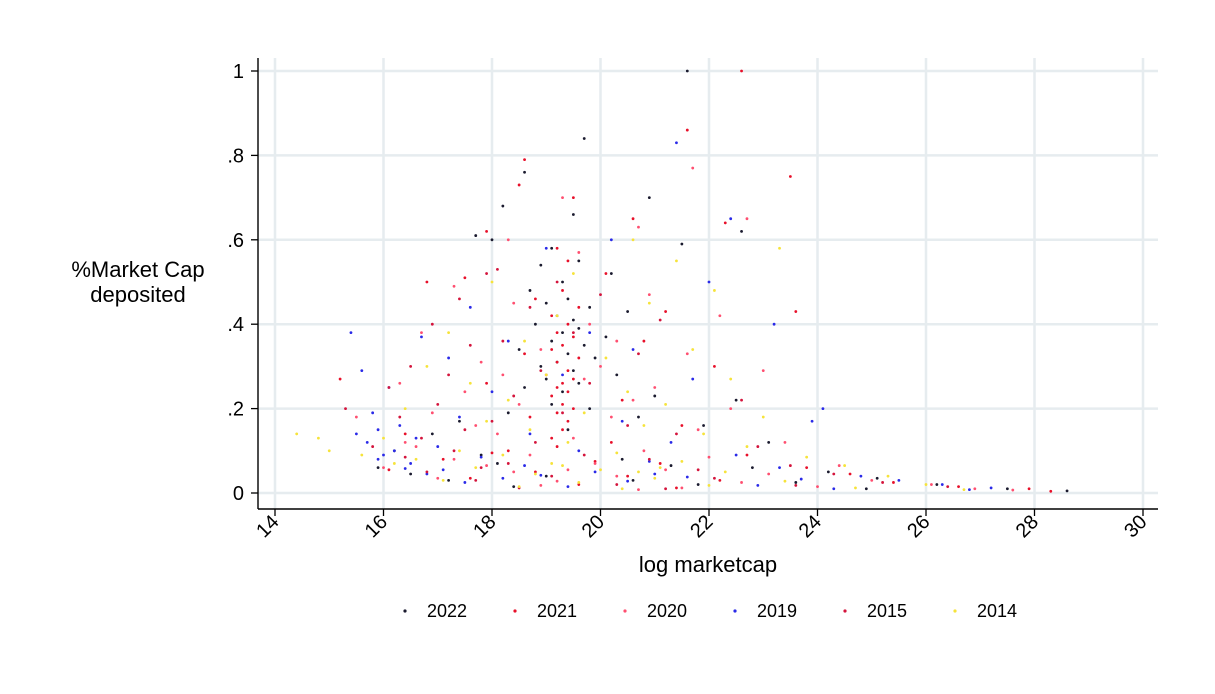  I want to click on legend-label-2015: 2015, so click(887, 611).